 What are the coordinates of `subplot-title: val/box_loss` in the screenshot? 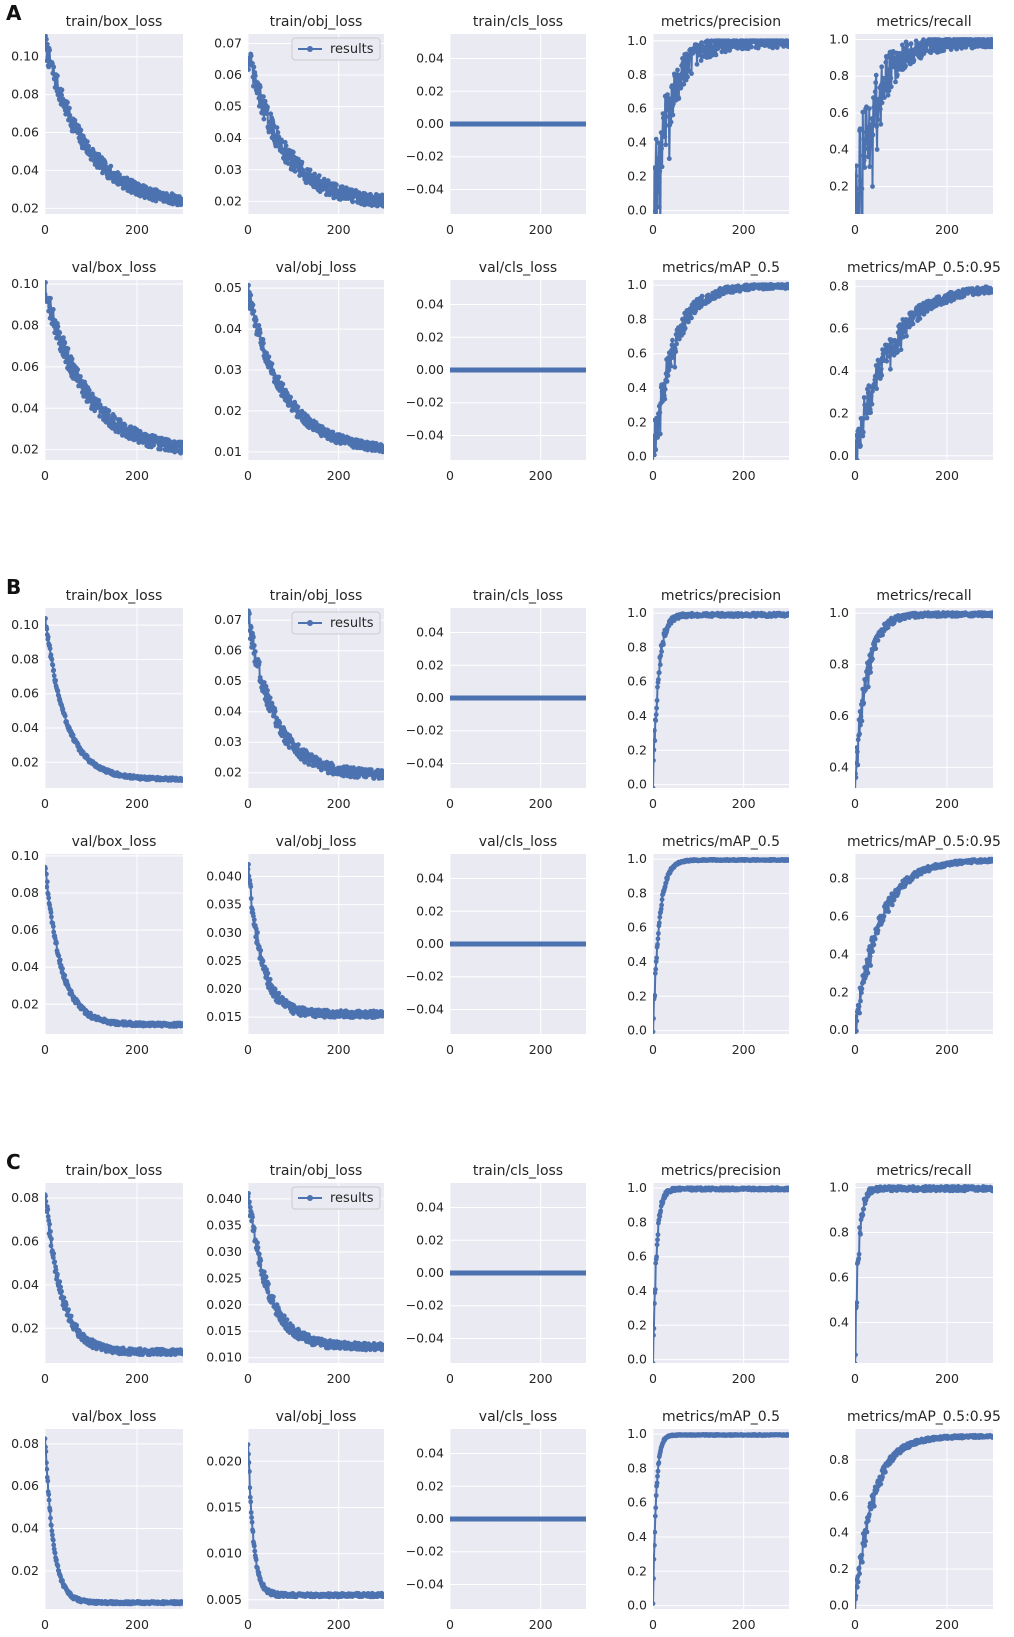 It's located at (114, 842).